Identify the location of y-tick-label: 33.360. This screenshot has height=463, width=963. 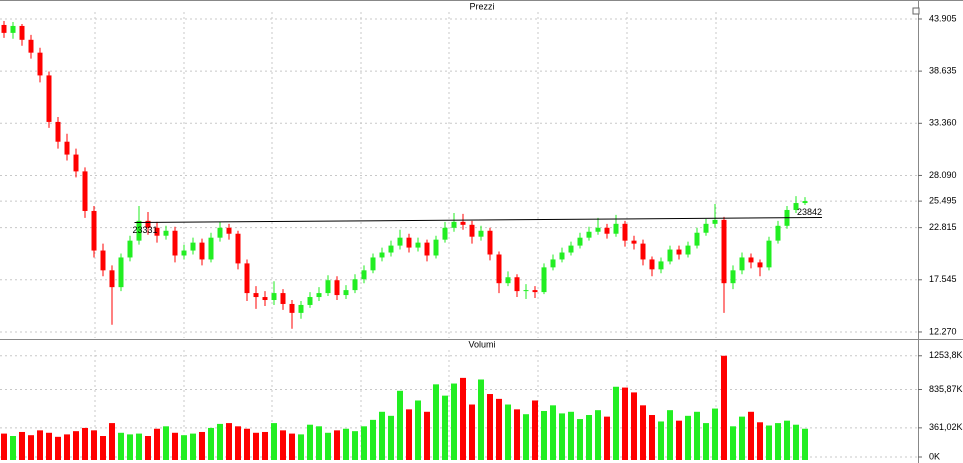
(943, 123).